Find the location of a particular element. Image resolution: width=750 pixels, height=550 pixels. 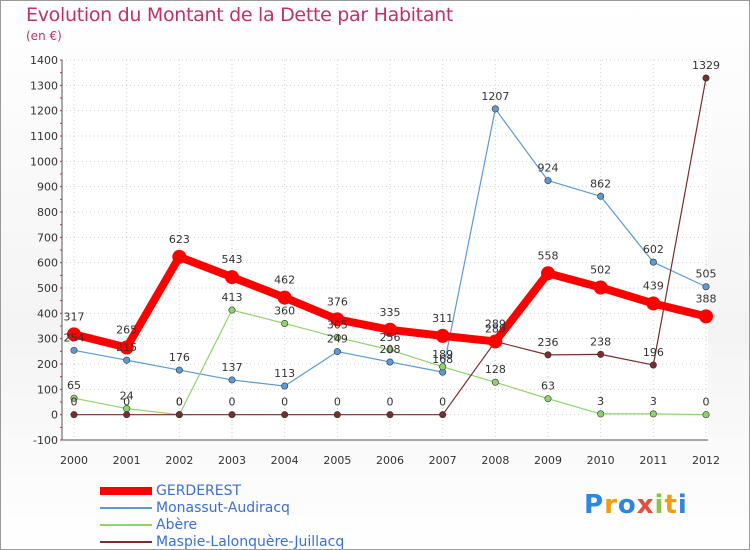

y-tick-label: 200 is located at coordinates (47, 364).